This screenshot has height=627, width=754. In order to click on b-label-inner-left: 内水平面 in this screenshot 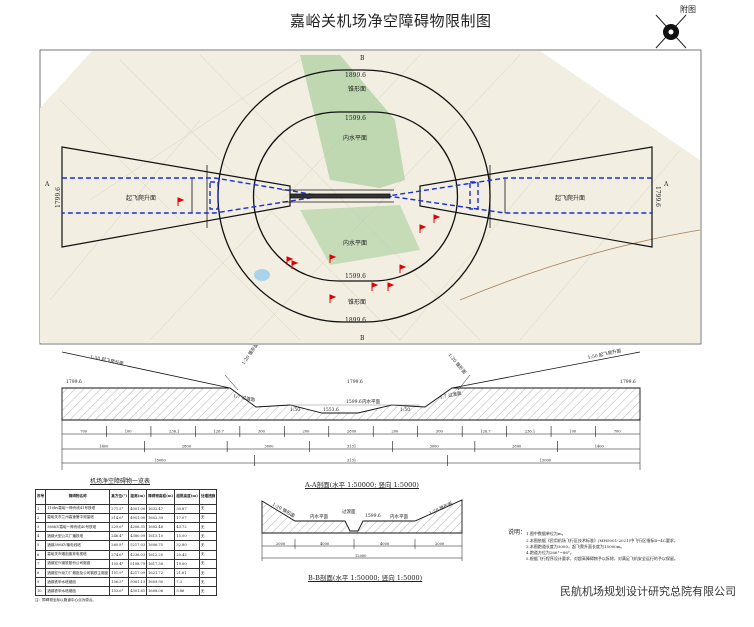, I will do `click(319, 516)`.